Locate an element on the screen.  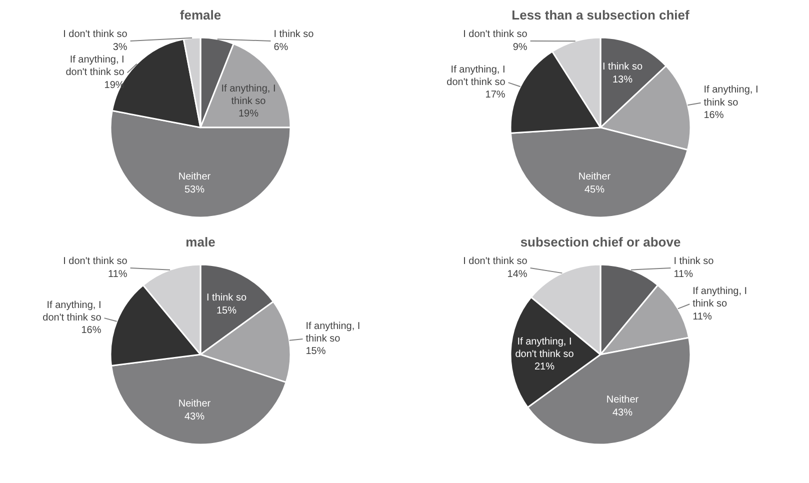
data-label: 3% is located at coordinates (120, 47).